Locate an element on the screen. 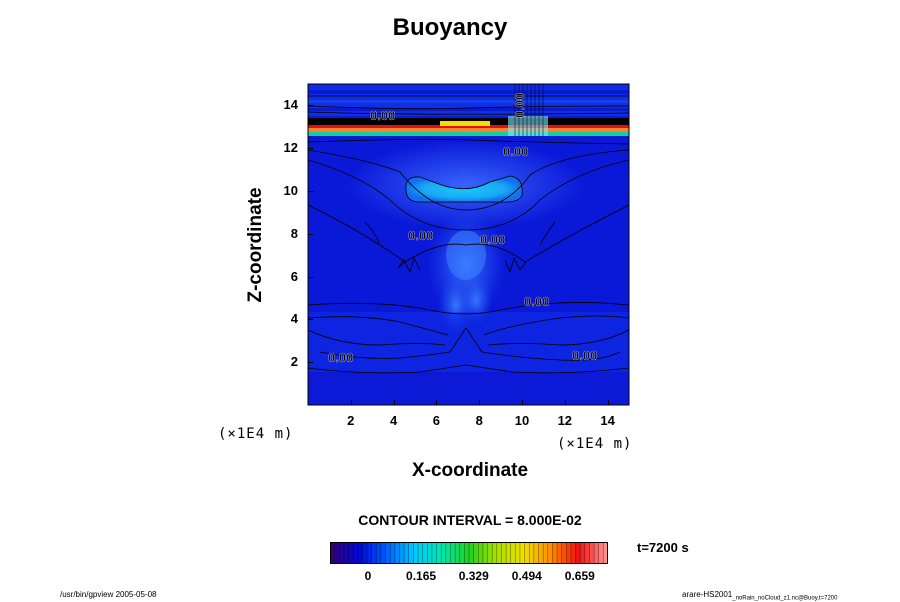 The width and height of the screenshot is (900, 602). colorbar-frame is located at coordinates (469, 553).